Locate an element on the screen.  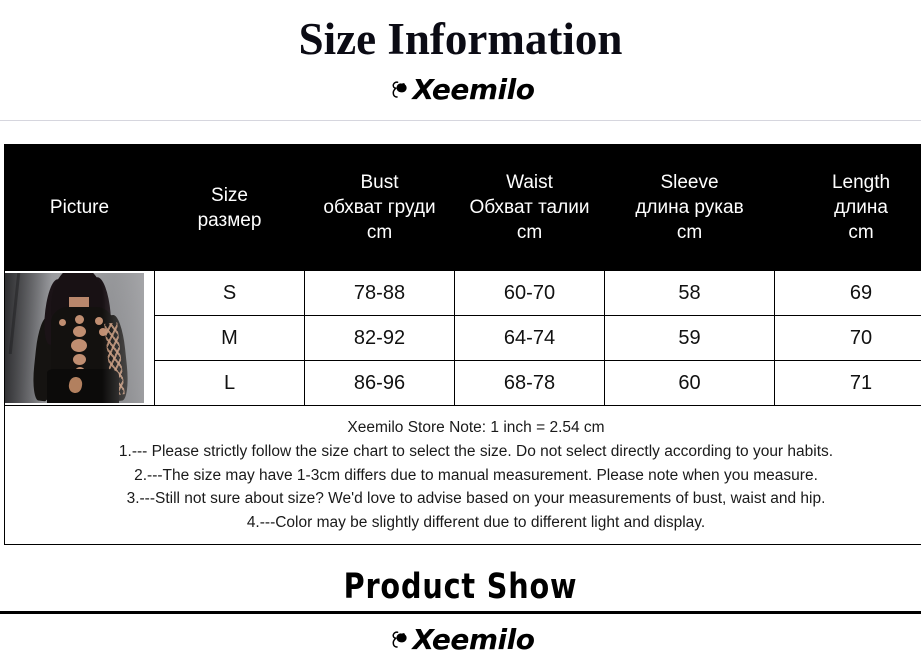
column-header-picture: Picture is located at coordinates (79, 207).